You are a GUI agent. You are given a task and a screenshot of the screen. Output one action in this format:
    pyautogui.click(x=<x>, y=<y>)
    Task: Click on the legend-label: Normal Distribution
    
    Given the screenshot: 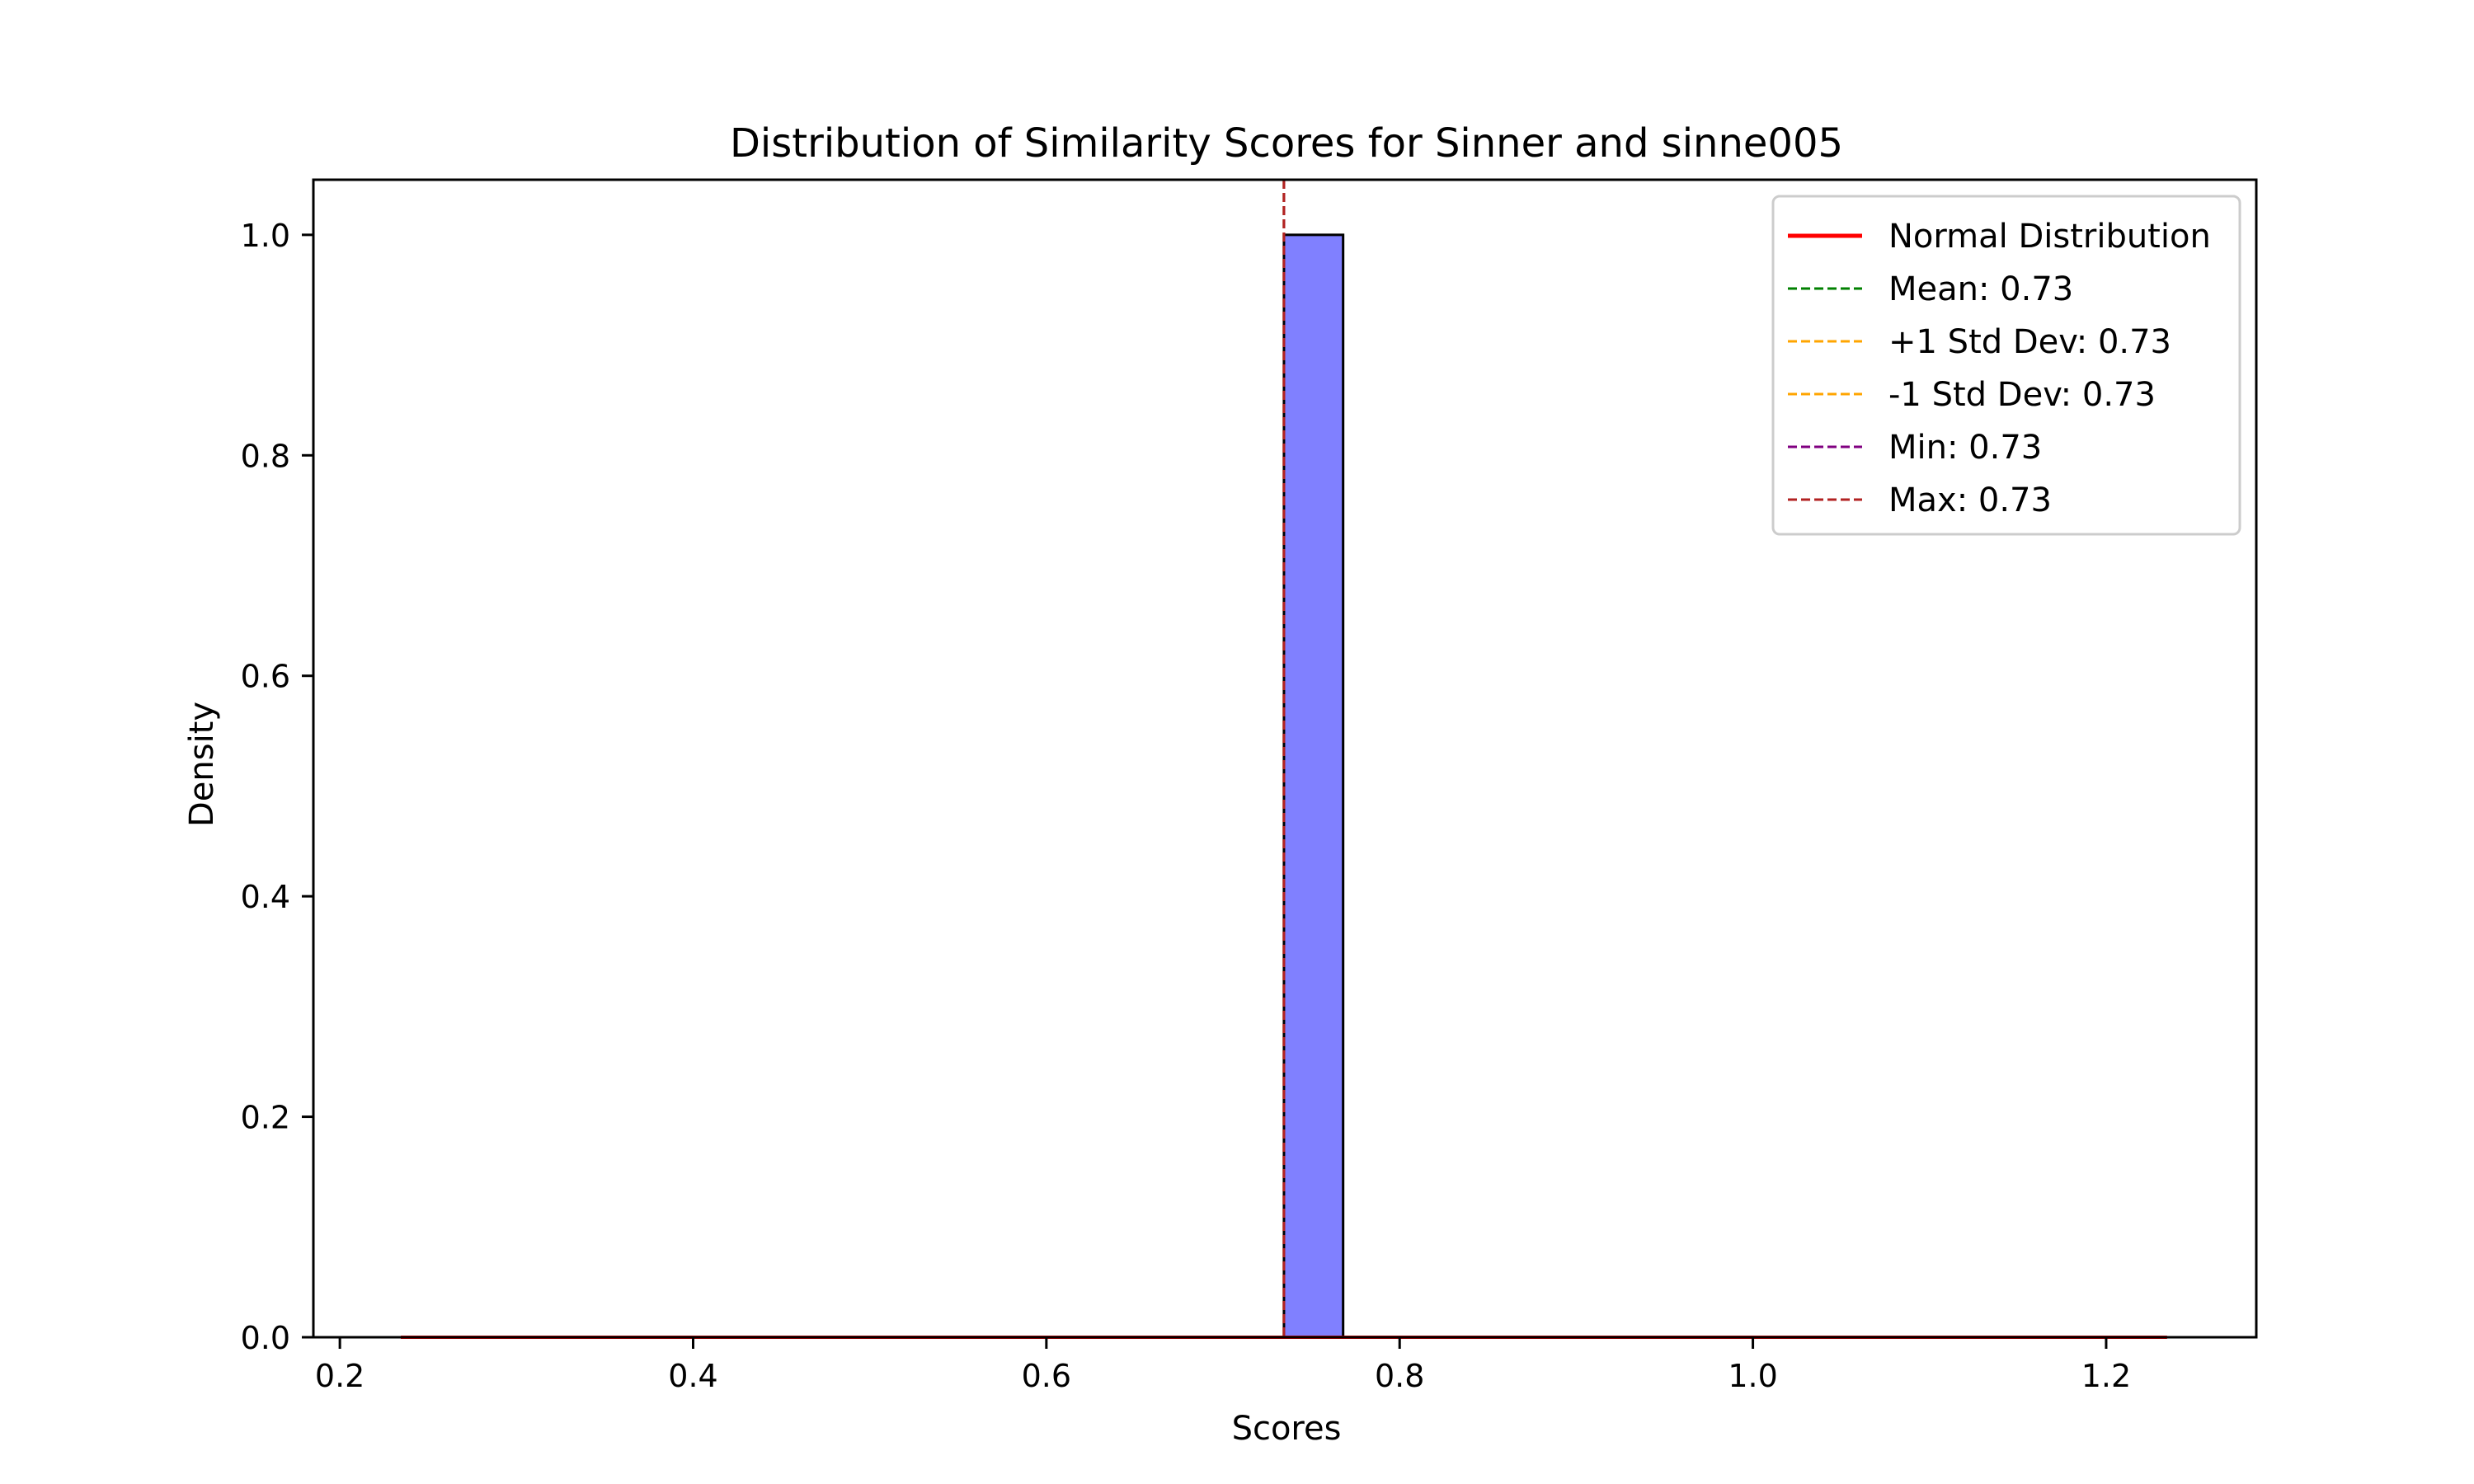 What is the action you would take?
    pyautogui.click(x=2049, y=237)
    